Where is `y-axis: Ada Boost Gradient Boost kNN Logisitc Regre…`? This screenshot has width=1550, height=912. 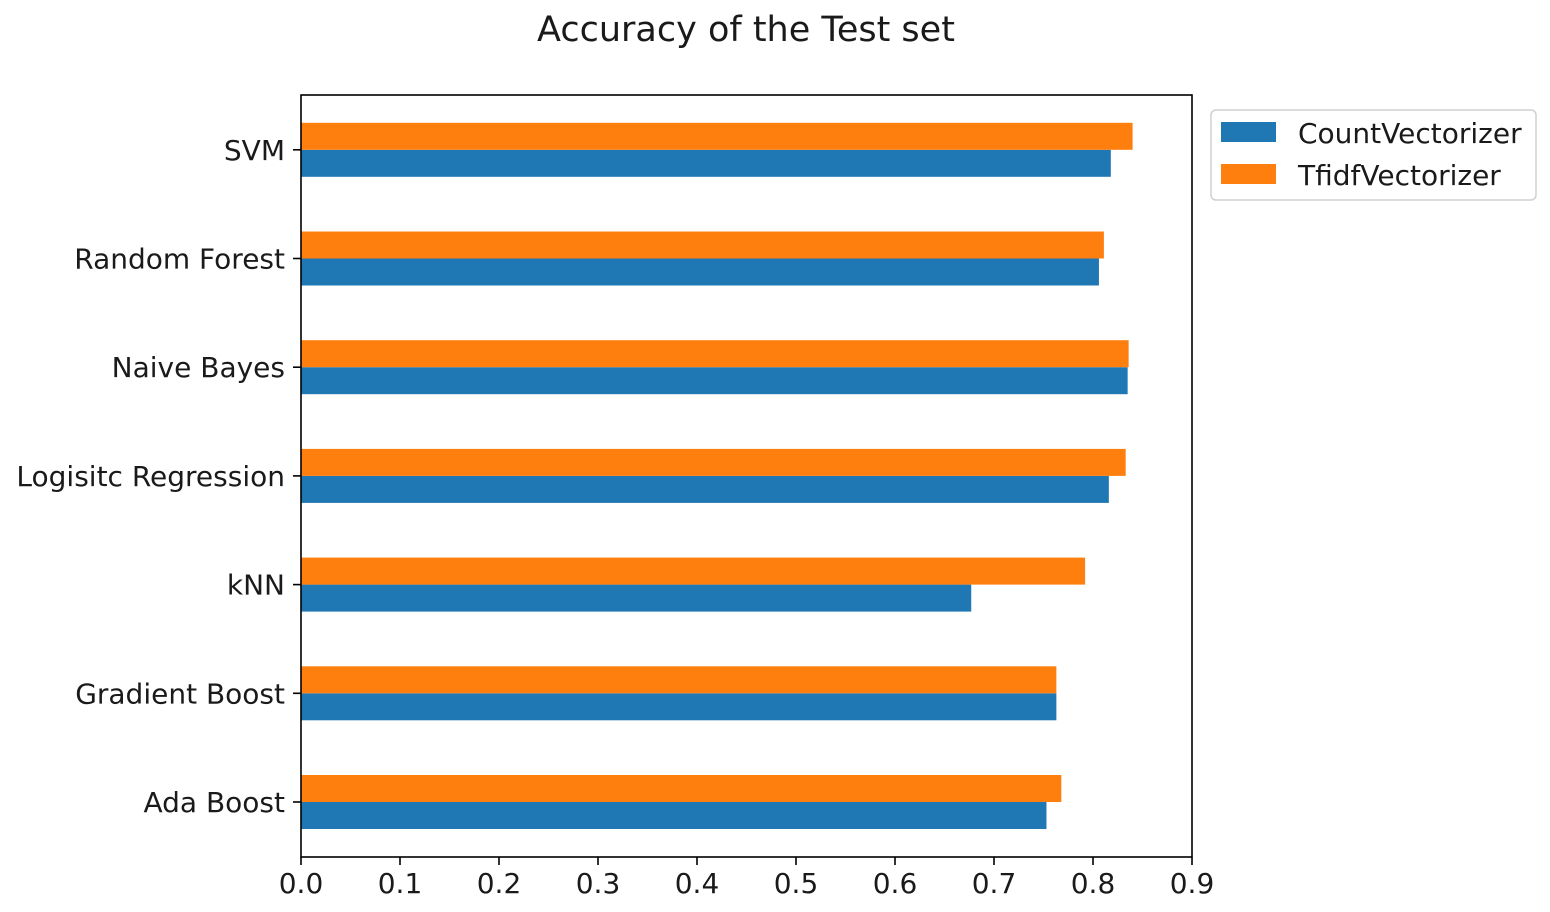
y-axis: Ada Boost Gradient Boost kNN Logisitc Regre… is located at coordinates (158, 476).